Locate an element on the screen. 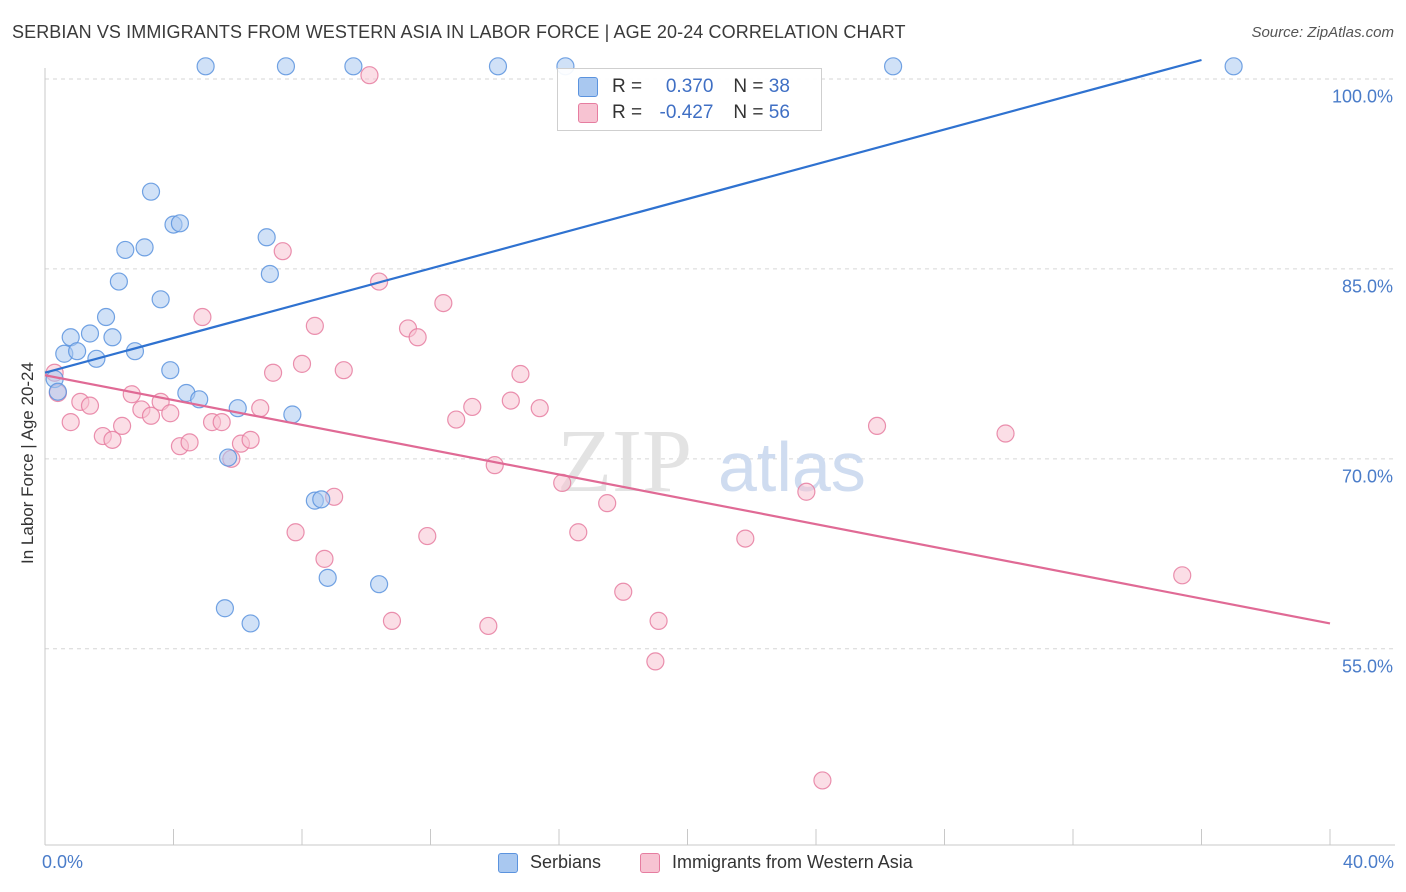 Image resolution: width=1406 pixels, height=892 pixels. western-asia-legend-swatch is located at coordinates (650, 862).